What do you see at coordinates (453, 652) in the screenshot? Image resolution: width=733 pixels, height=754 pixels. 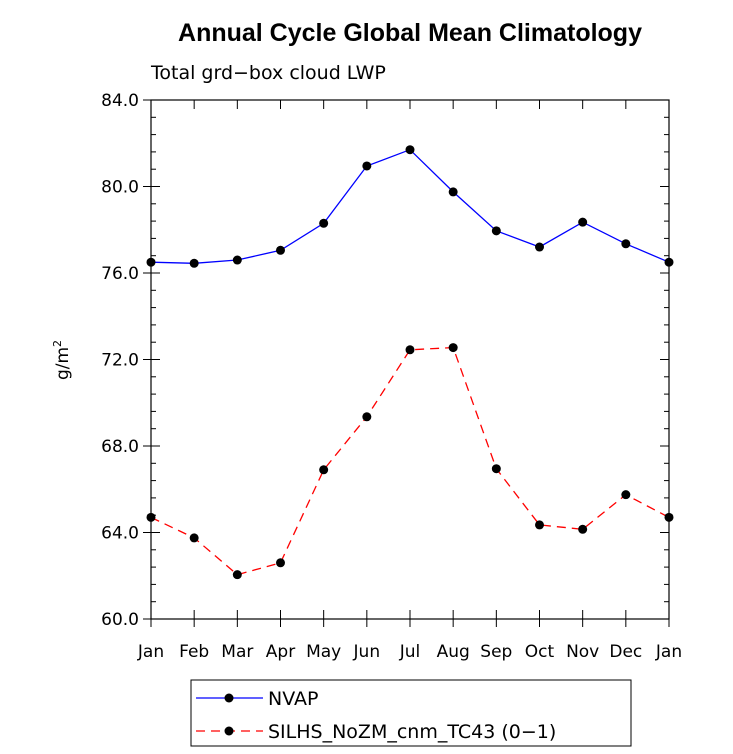 I see `x-tick-label: Aug` at bounding box center [453, 652].